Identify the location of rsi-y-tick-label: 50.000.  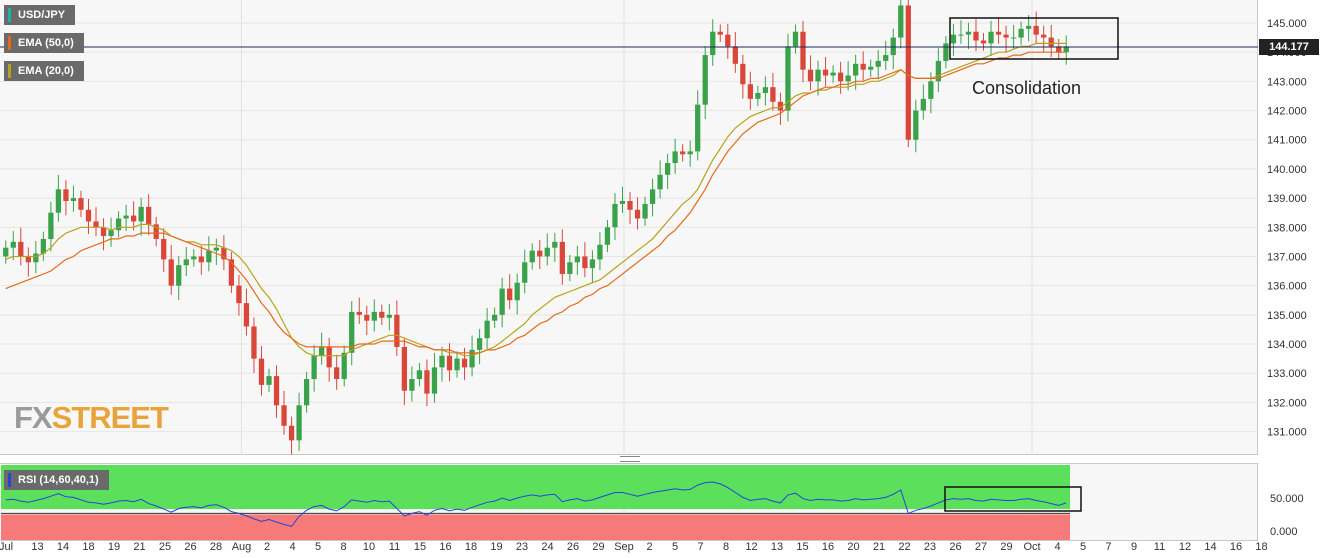
(1287, 499).